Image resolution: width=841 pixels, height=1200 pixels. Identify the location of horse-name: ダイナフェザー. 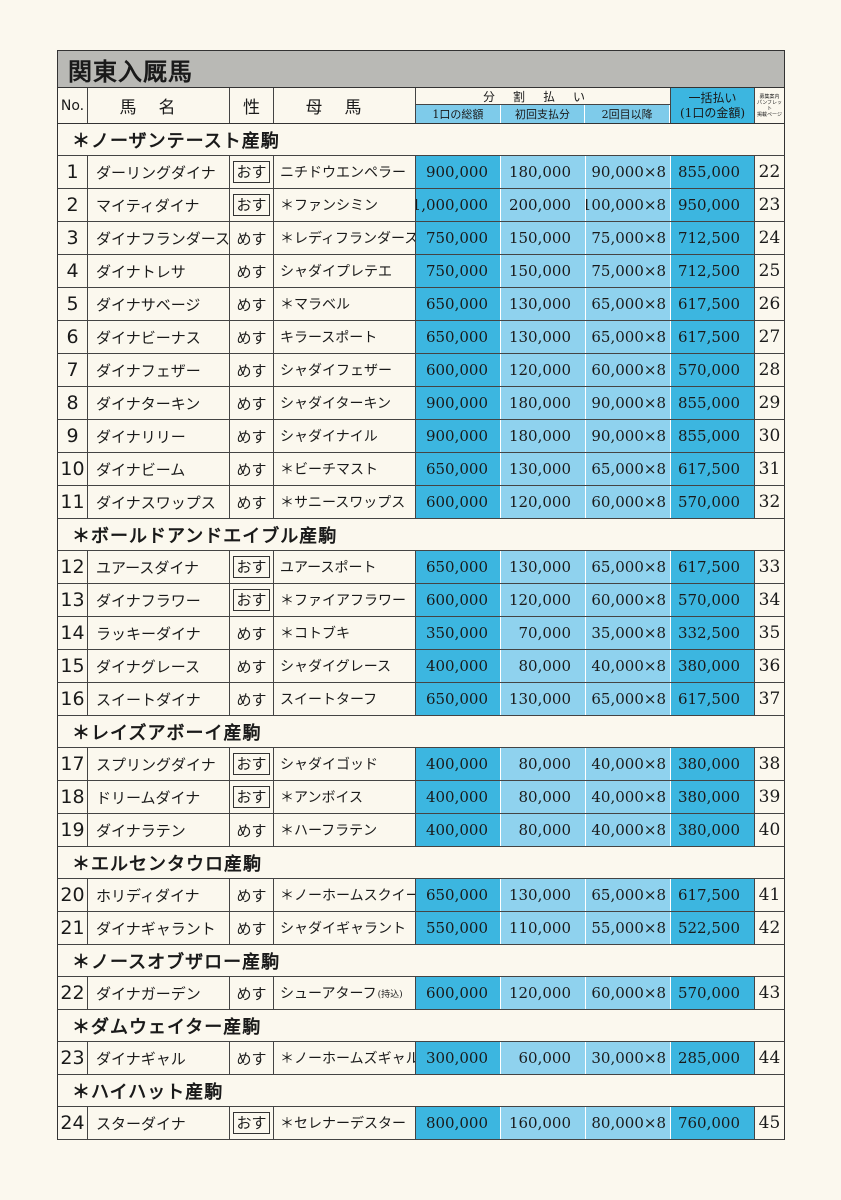
(159, 370).